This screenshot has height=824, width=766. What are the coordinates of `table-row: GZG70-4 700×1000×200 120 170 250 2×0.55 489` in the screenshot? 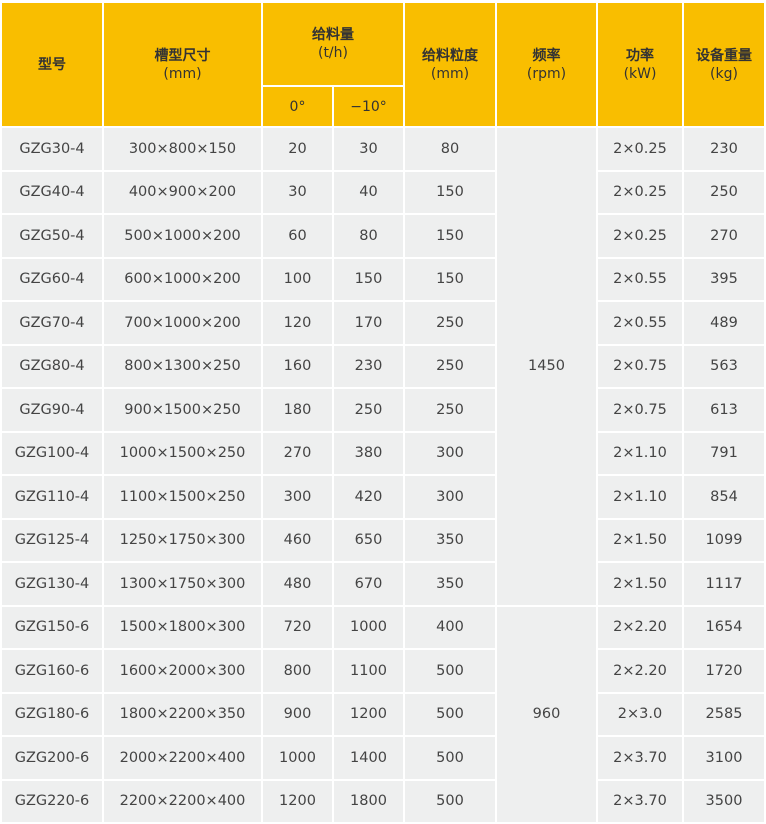 It's located at (383, 323).